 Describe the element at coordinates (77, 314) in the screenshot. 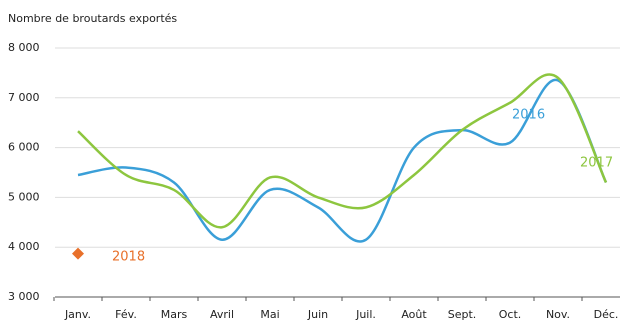

I see `x-tick-label: Janv.` at that location.